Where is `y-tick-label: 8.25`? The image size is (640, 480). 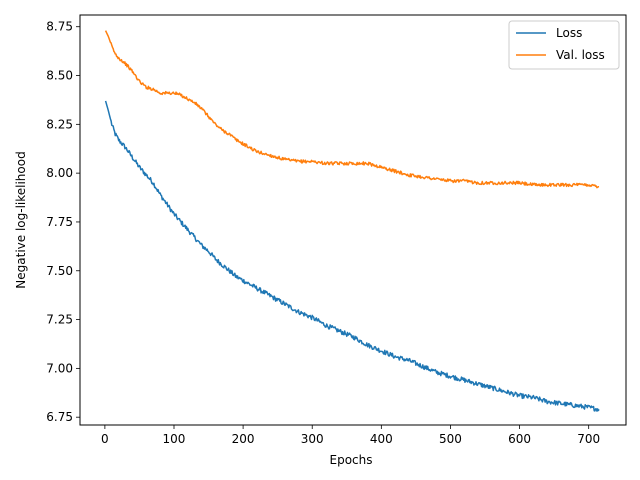 y-tick-label: 8.25 is located at coordinates (59, 124).